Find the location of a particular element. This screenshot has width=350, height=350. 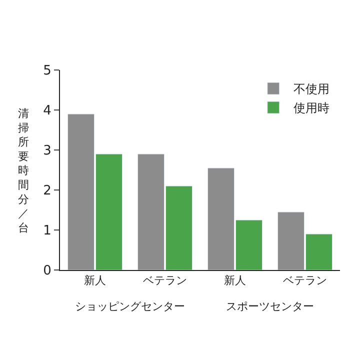

text: スポーツセンター is located at coordinates (270, 306).